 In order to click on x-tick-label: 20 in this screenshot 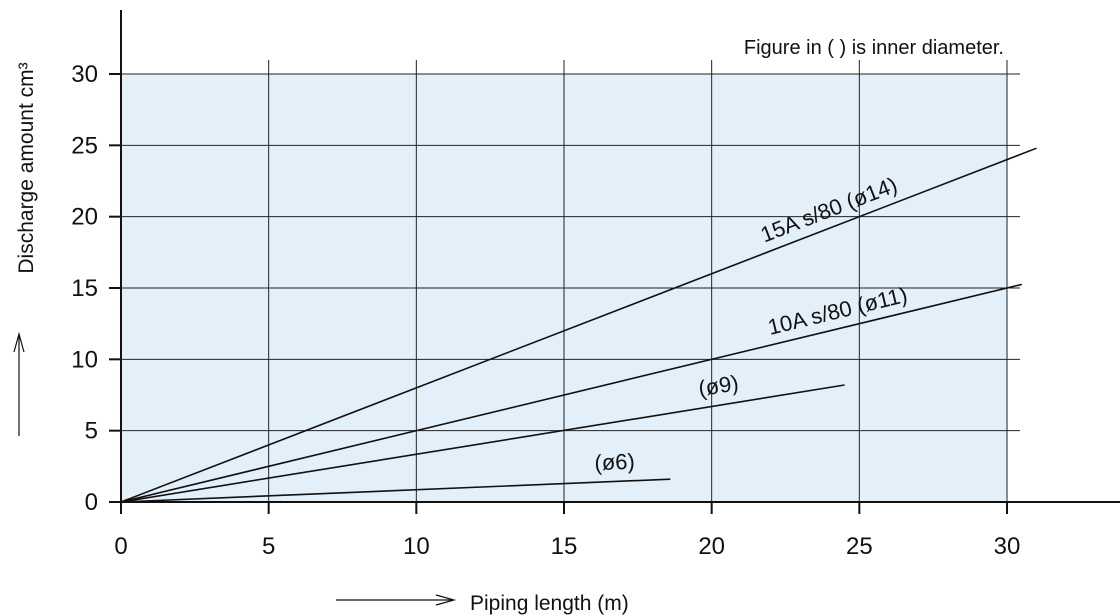, I will do `click(711, 546)`.